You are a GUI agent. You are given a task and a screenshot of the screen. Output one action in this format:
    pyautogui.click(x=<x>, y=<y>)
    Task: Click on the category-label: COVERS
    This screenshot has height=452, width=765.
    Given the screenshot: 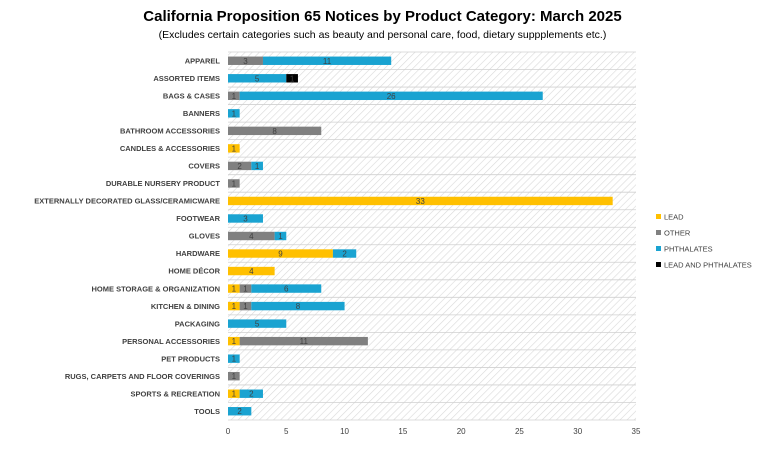 What is the action you would take?
    pyautogui.click(x=204, y=166)
    